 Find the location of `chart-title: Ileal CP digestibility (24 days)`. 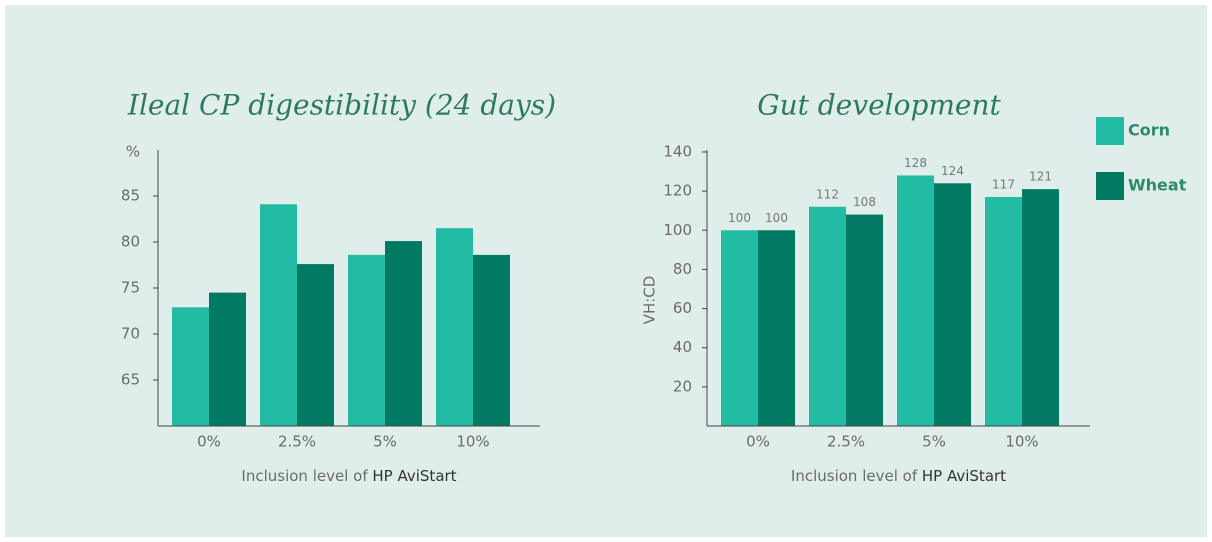

chart-title: Ileal CP digestibility (24 days) is located at coordinates (341, 105).